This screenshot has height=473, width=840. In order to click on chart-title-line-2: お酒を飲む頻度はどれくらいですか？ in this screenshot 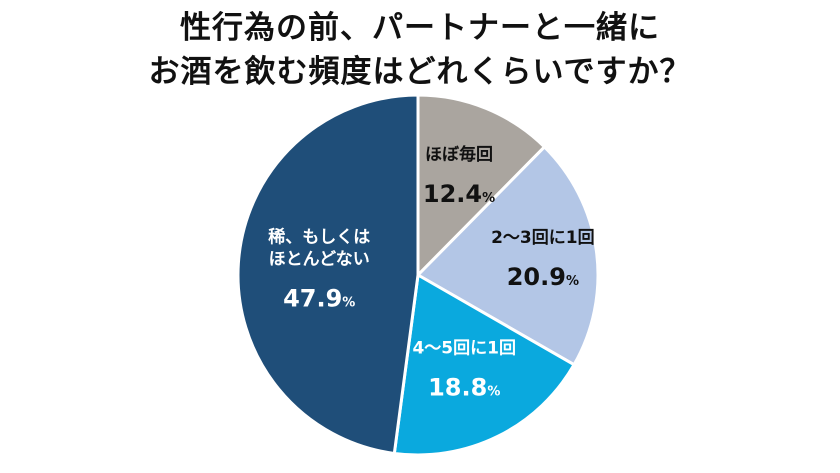, I will do `click(420, 72)`.